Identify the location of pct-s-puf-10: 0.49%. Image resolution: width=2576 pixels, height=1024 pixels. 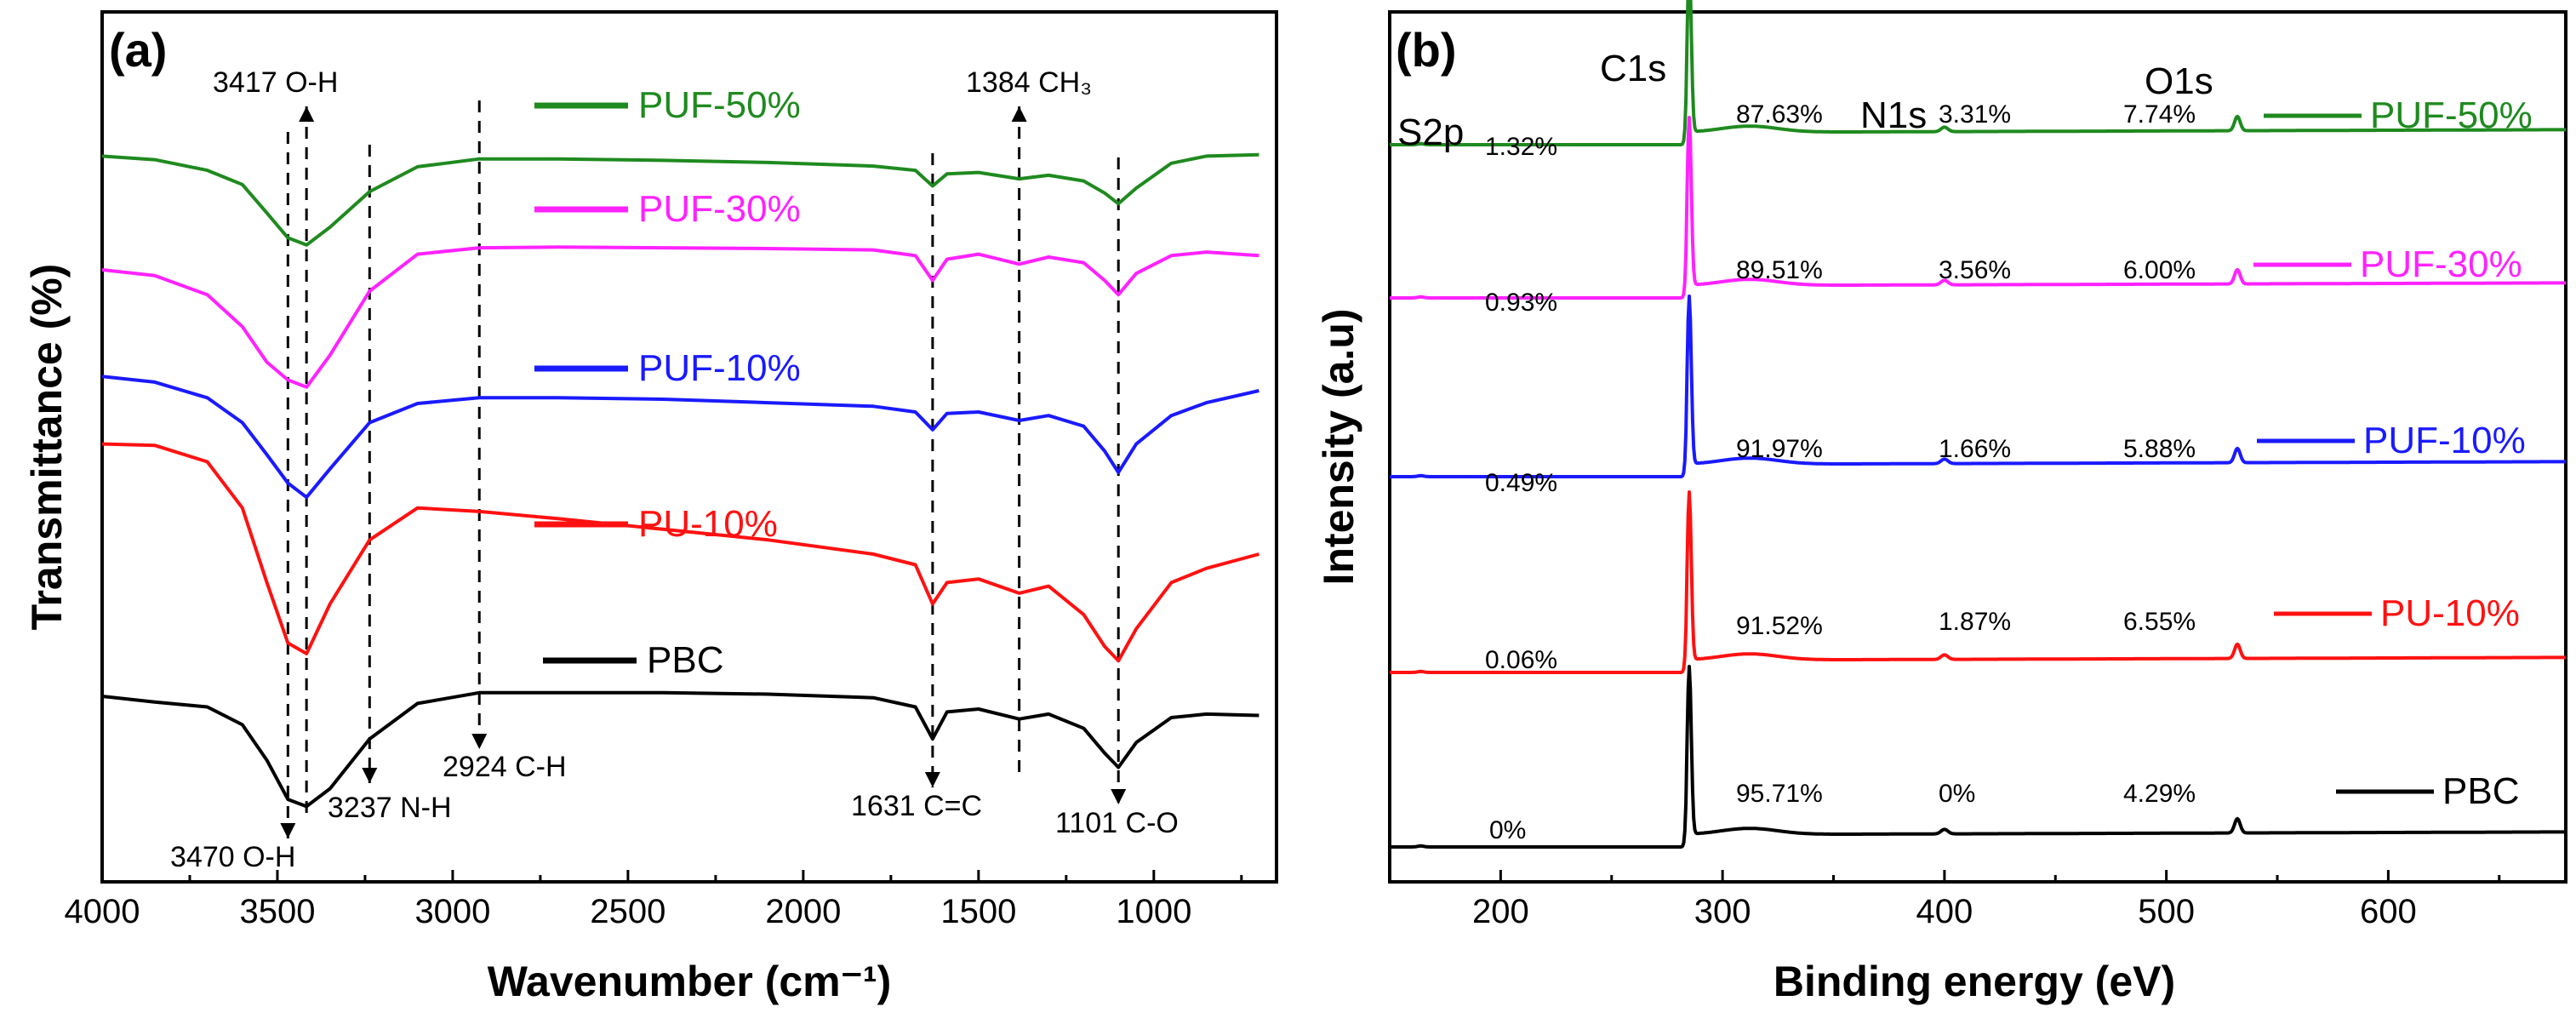
(1521, 483).